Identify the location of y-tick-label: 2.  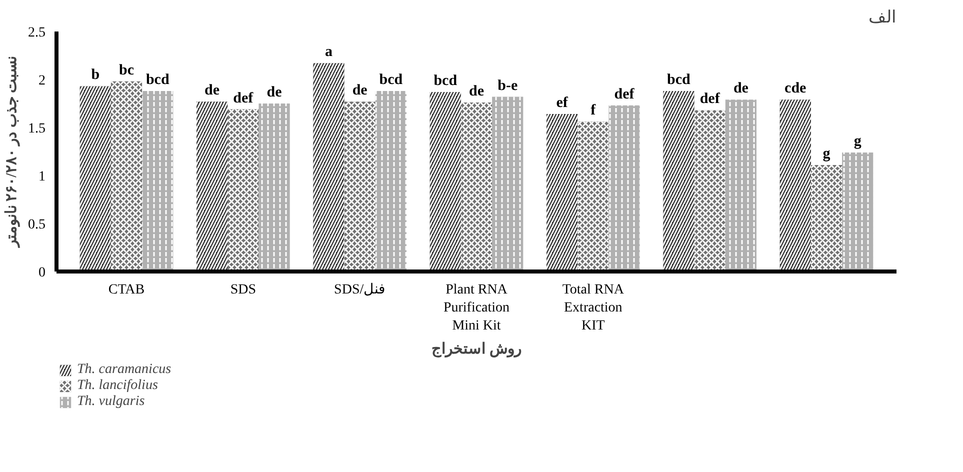
(42, 81).